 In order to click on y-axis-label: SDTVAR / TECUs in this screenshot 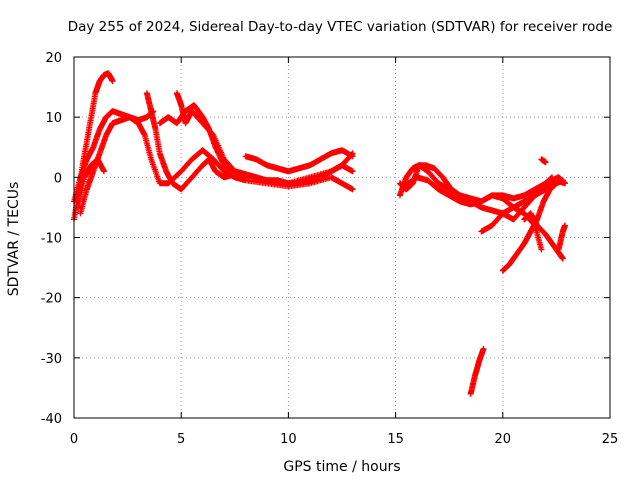, I will do `click(14, 239)`.